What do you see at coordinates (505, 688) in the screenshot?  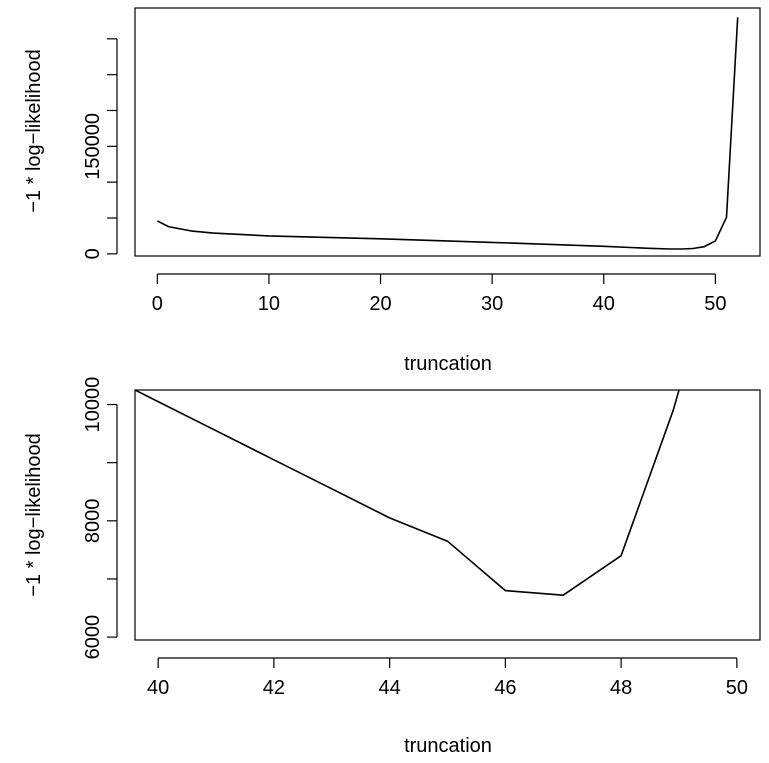 I see `x-tick-label-bottom: 46` at bounding box center [505, 688].